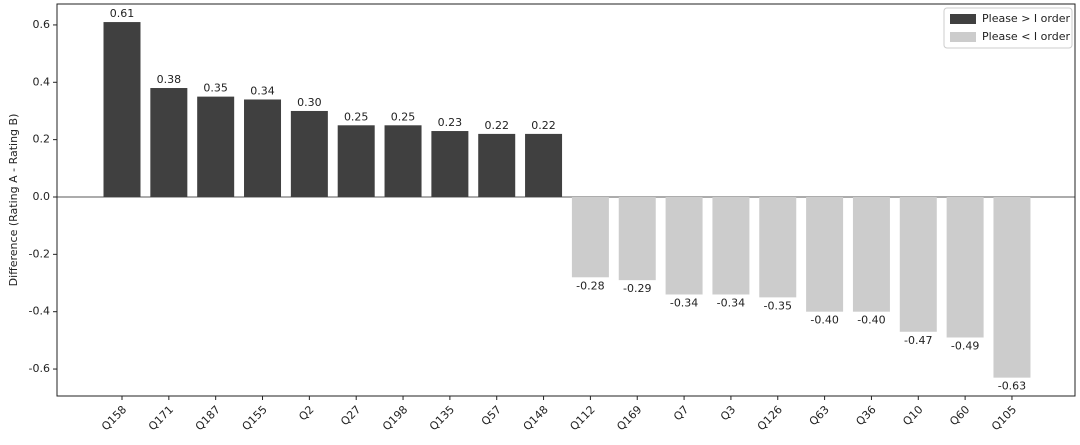  I want to click on y-tick-label: -0.2, so click(39, 253).